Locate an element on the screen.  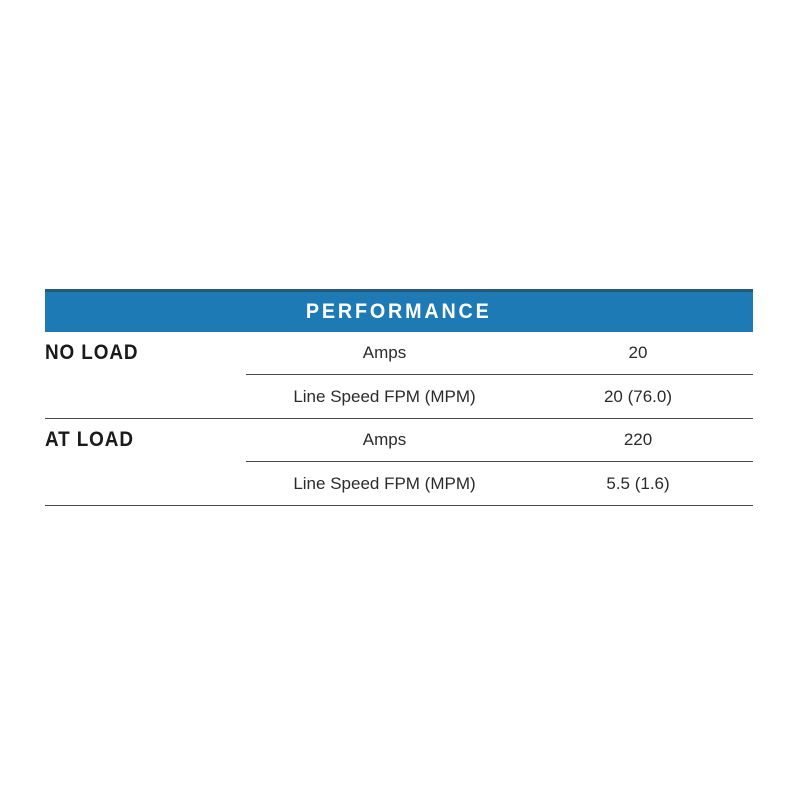
value-cell-no-load-amps: 20 is located at coordinates (638, 352).